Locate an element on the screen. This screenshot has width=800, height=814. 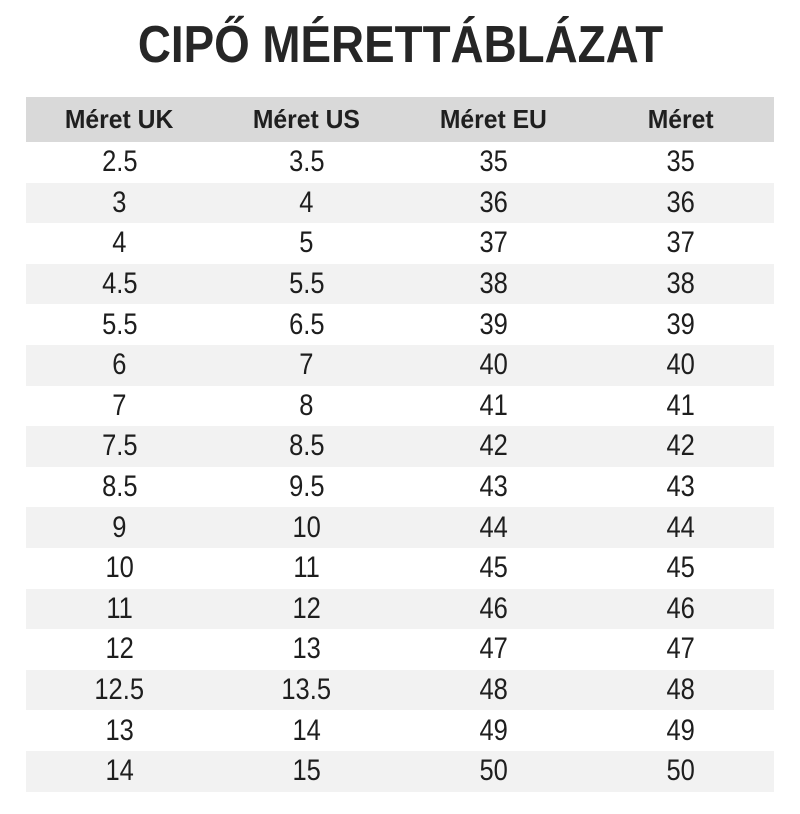
table-row: 7 8 41 41 is located at coordinates (400, 406).